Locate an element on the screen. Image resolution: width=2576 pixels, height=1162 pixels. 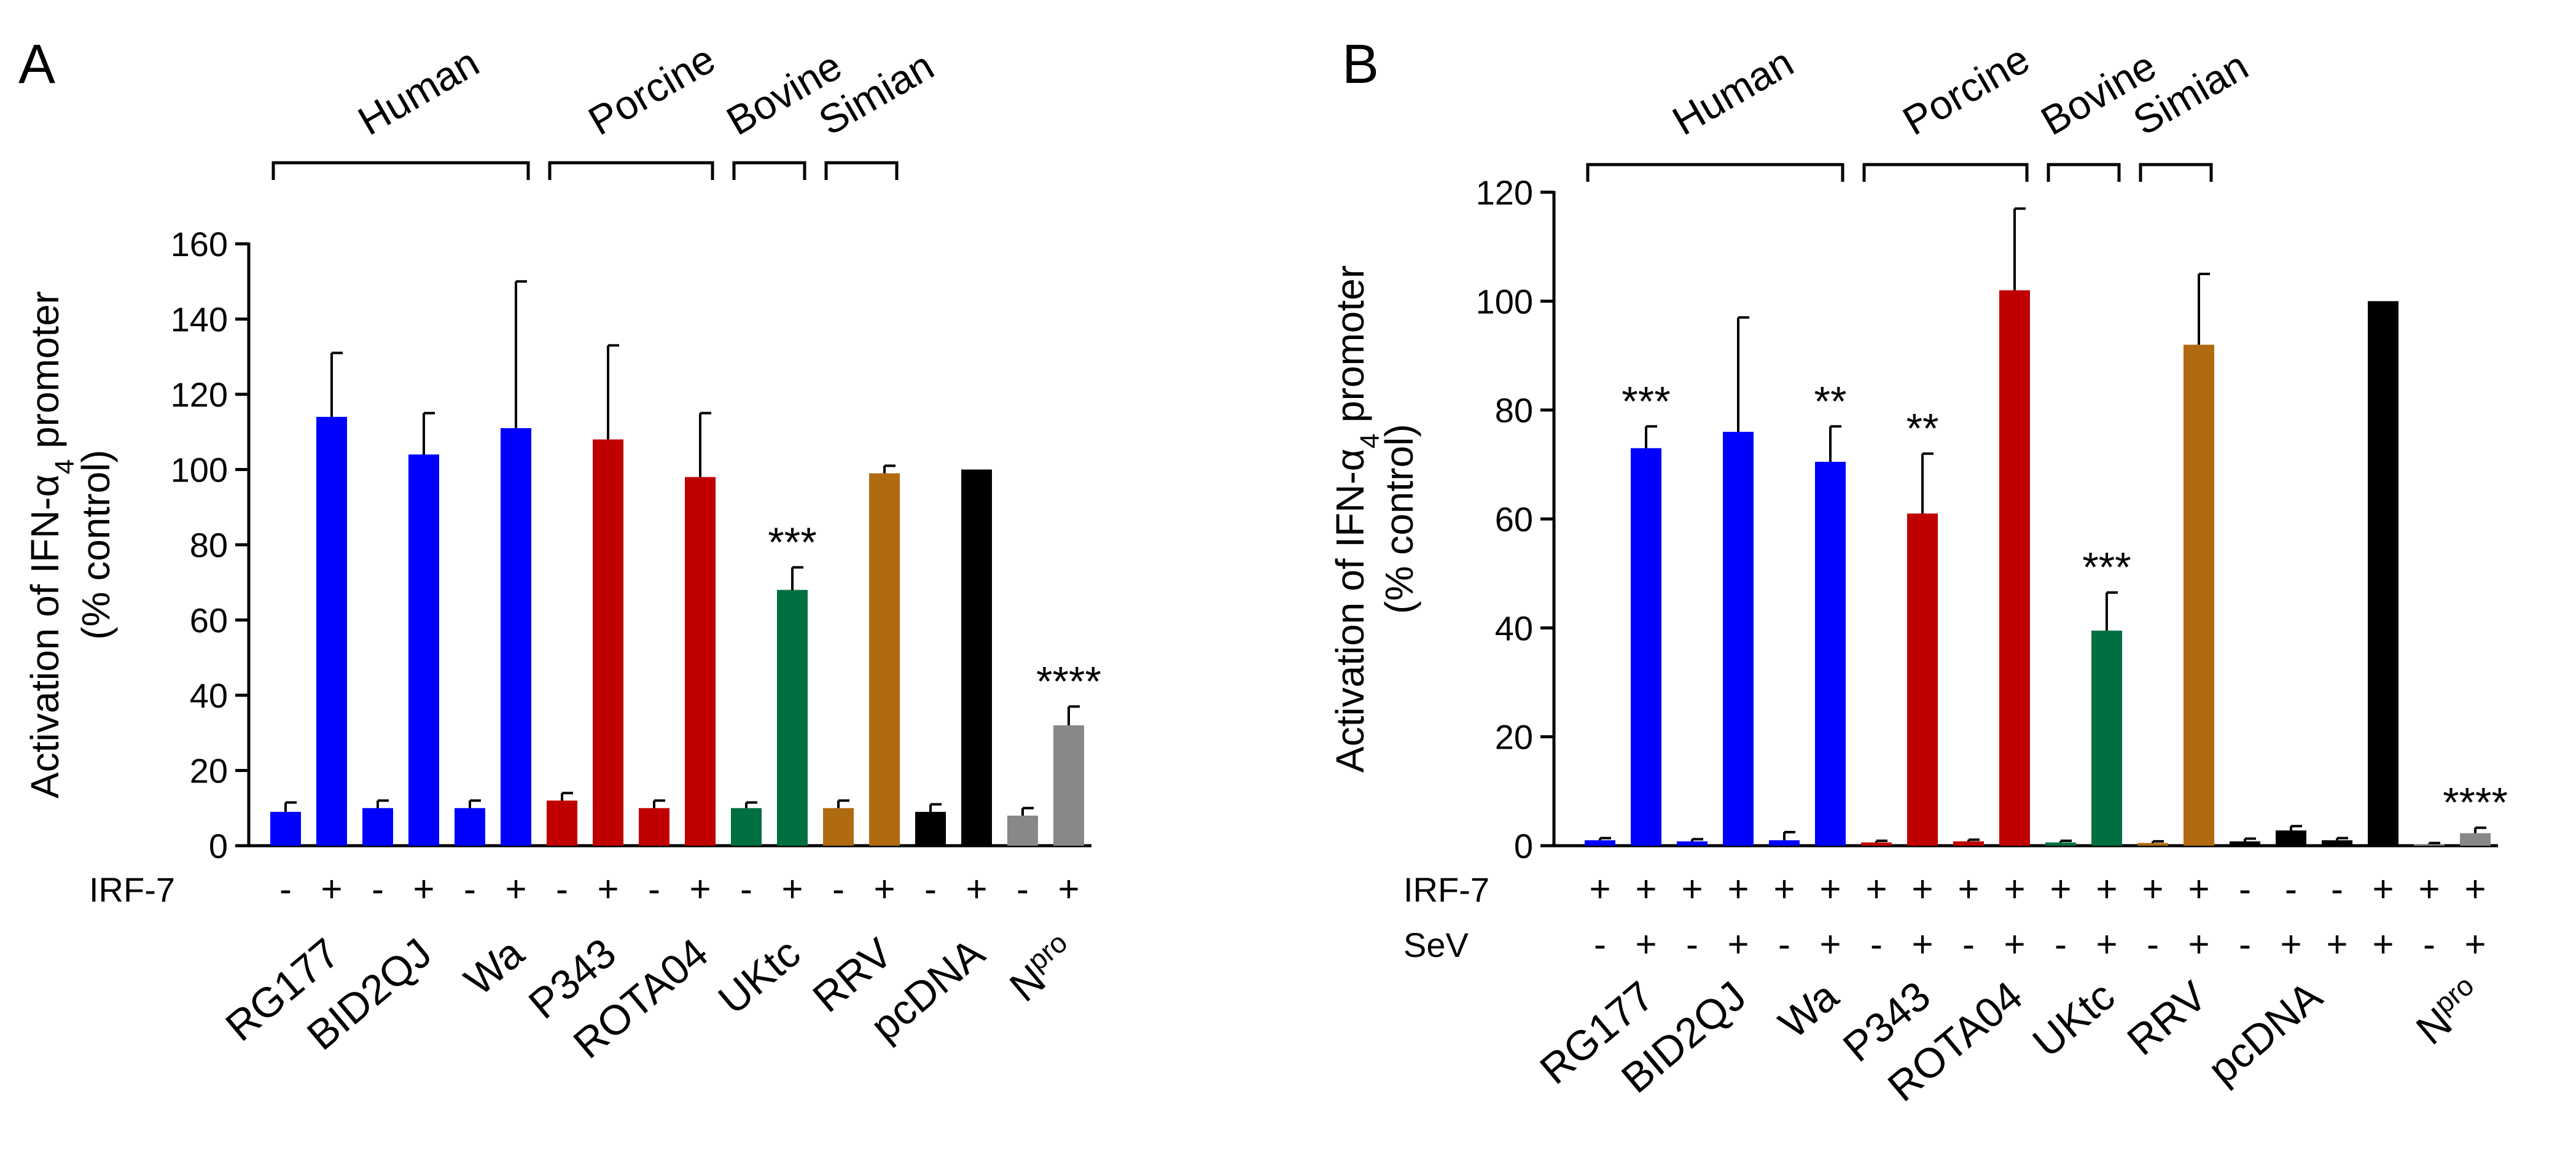
y-axis-label-units: (% control) is located at coordinates (1399, 519).